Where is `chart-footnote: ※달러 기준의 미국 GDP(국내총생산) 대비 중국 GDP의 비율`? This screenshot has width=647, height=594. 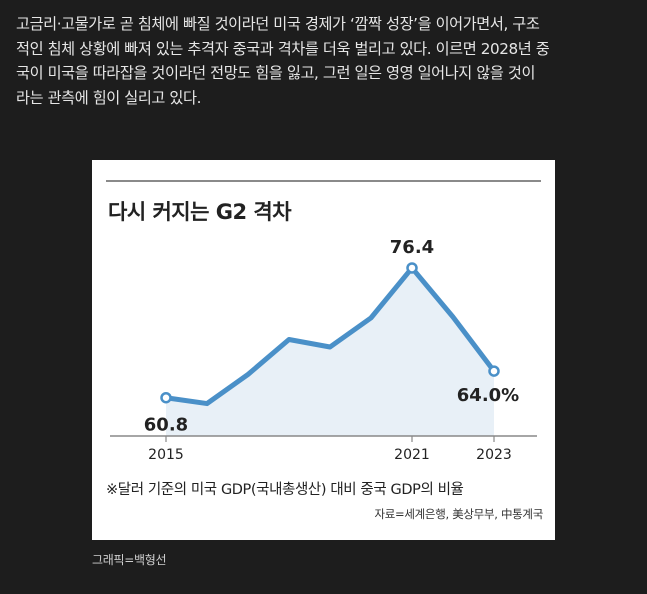 chart-footnote: ※달러 기준의 미국 GDP(국내총생산) 대비 중국 GDP의 비율 is located at coordinates (285, 490).